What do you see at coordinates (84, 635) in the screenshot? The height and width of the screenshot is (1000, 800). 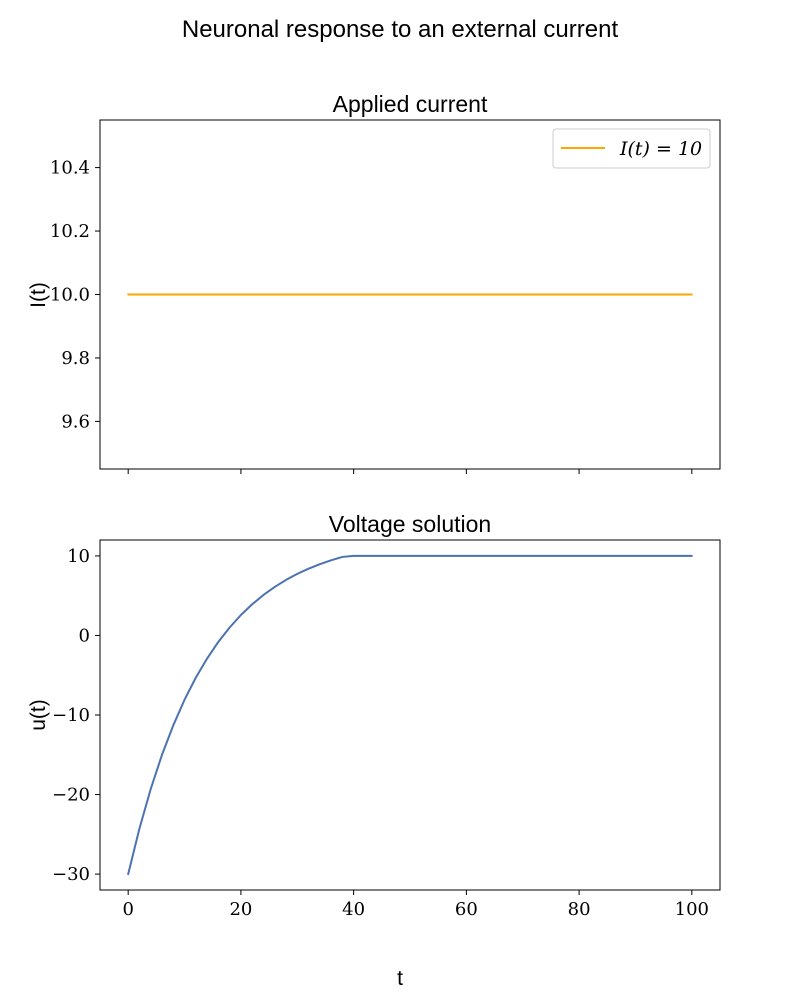 I see `voltage-y-tick-label: 0` at bounding box center [84, 635].